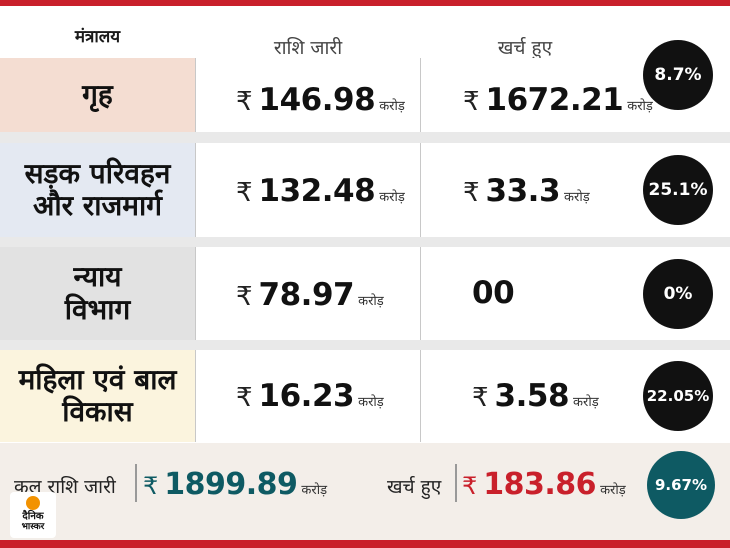 This screenshot has height=548, width=730. What do you see at coordinates (317, 100) in the screenshot?
I see `issued-value: 146.98` at bounding box center [317, 100].